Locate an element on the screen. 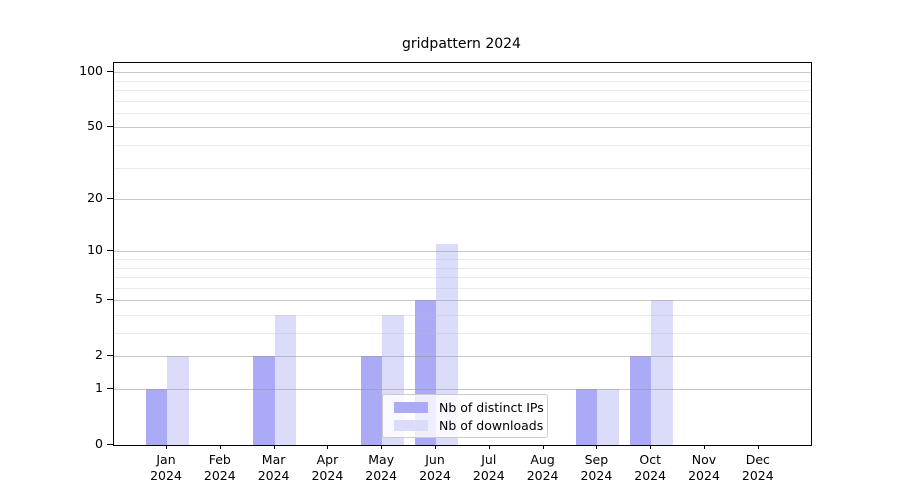  y-tick-label: 2 is located at coordinates (99, 355).